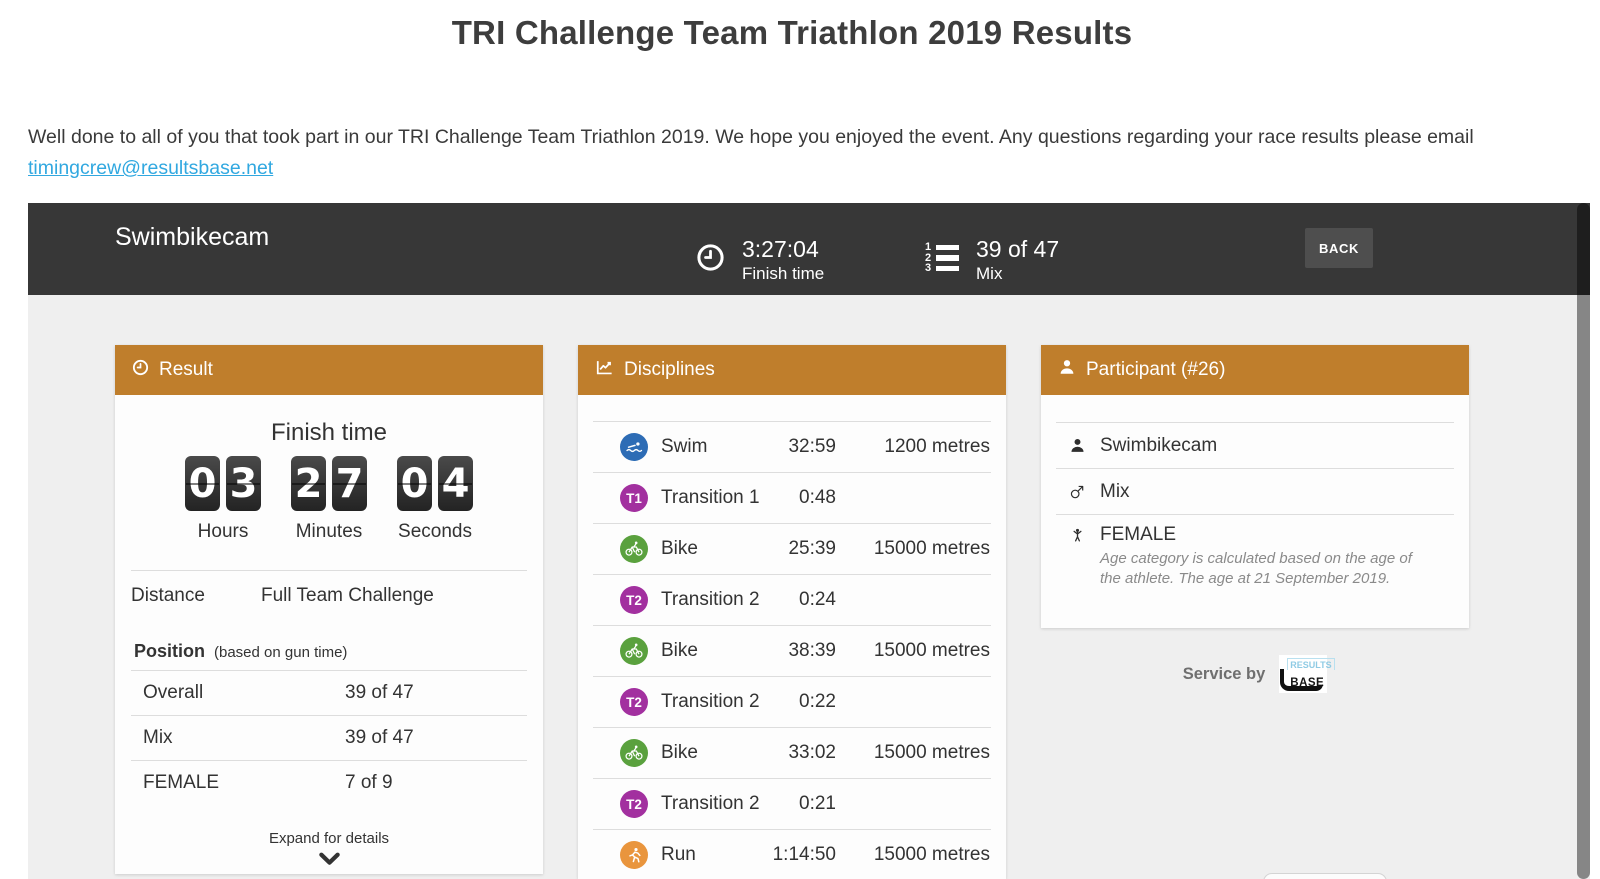 The height and width of the screenshot is (879, 1600). Describe the element at coordinates (812, 650) in the screenshot. I see `discipline-time: 38:39` at that location.